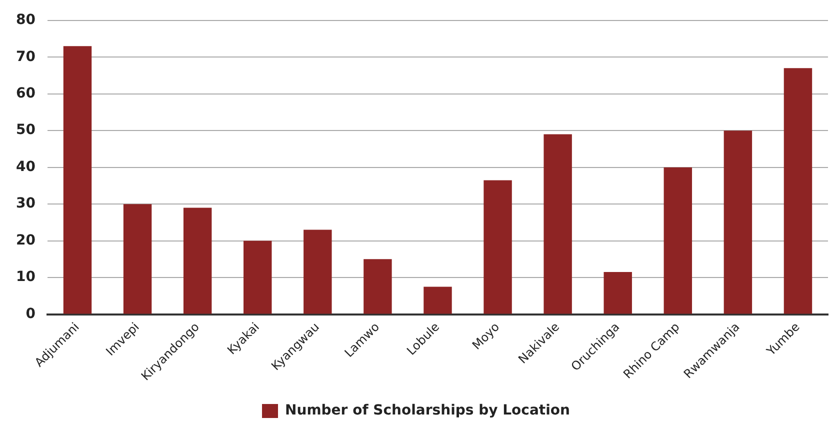 This screenshot has height=432, width=830. Describe the element at coordinates (26, 240) in the screenshot. I see `y-tick-label: 20` at that location.